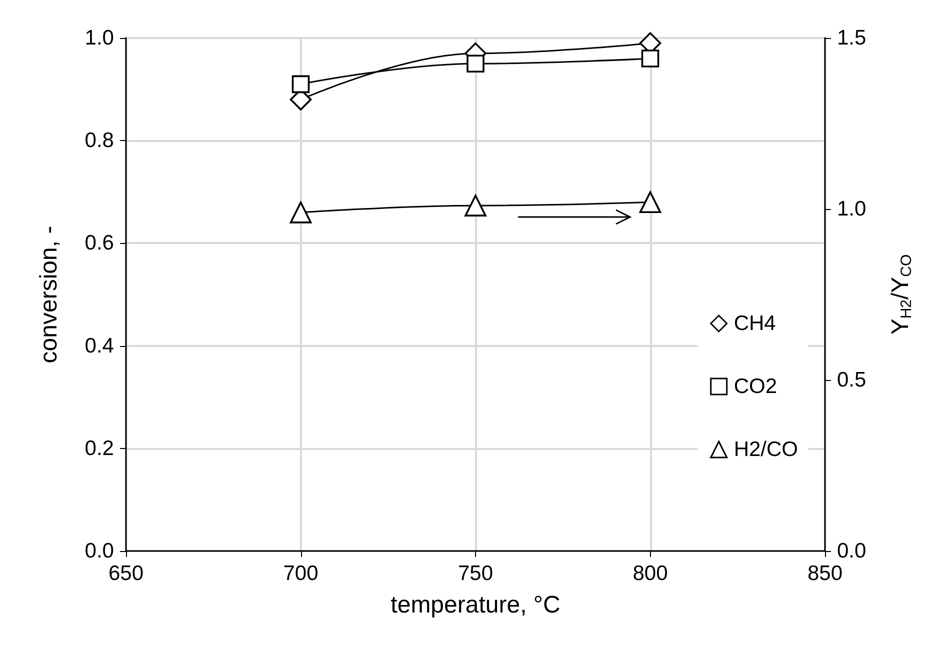  I want to click on x-tick-label: 700, so click(300, 573).